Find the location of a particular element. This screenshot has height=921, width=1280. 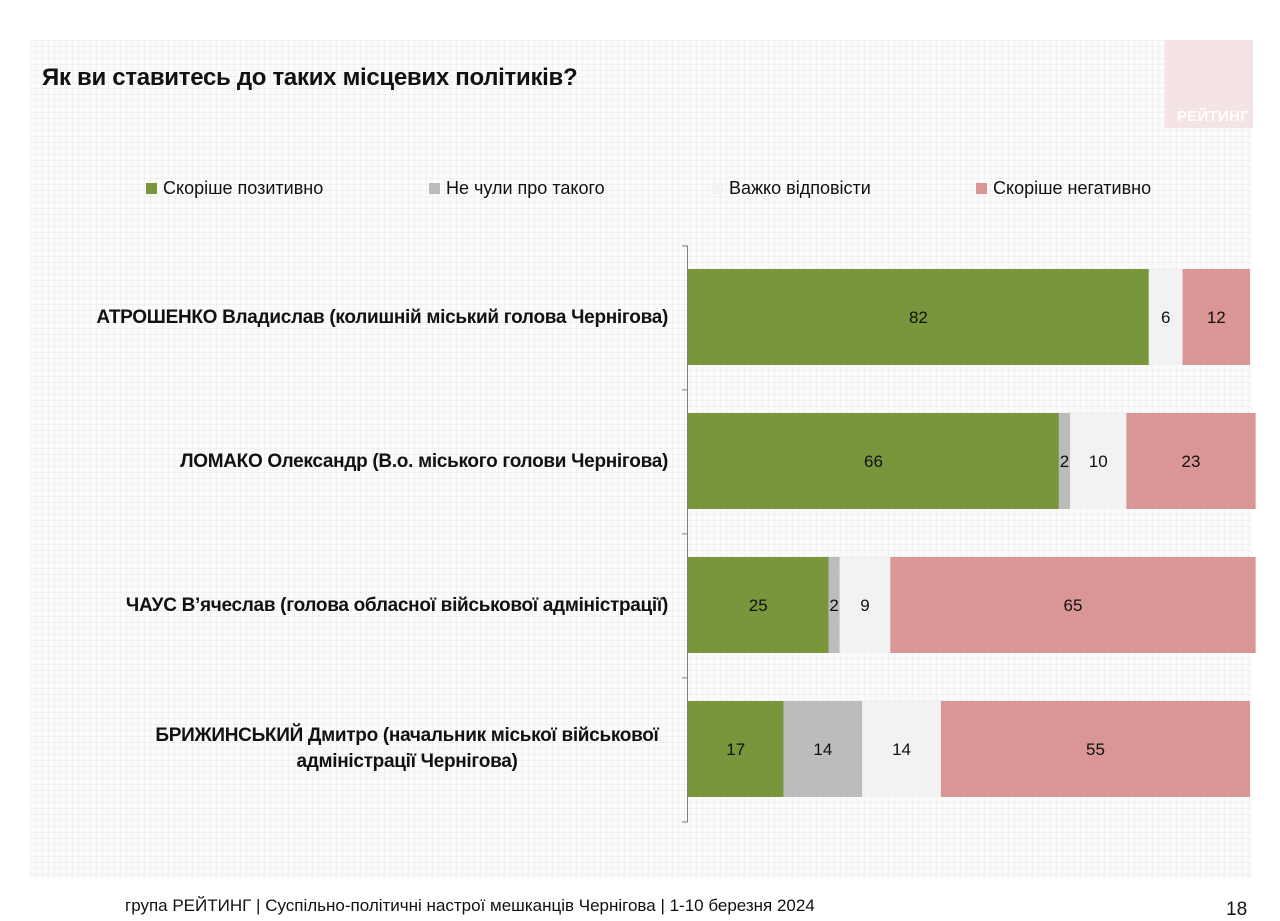

bar-value-label: 9 is located at coordinates (864, 605).